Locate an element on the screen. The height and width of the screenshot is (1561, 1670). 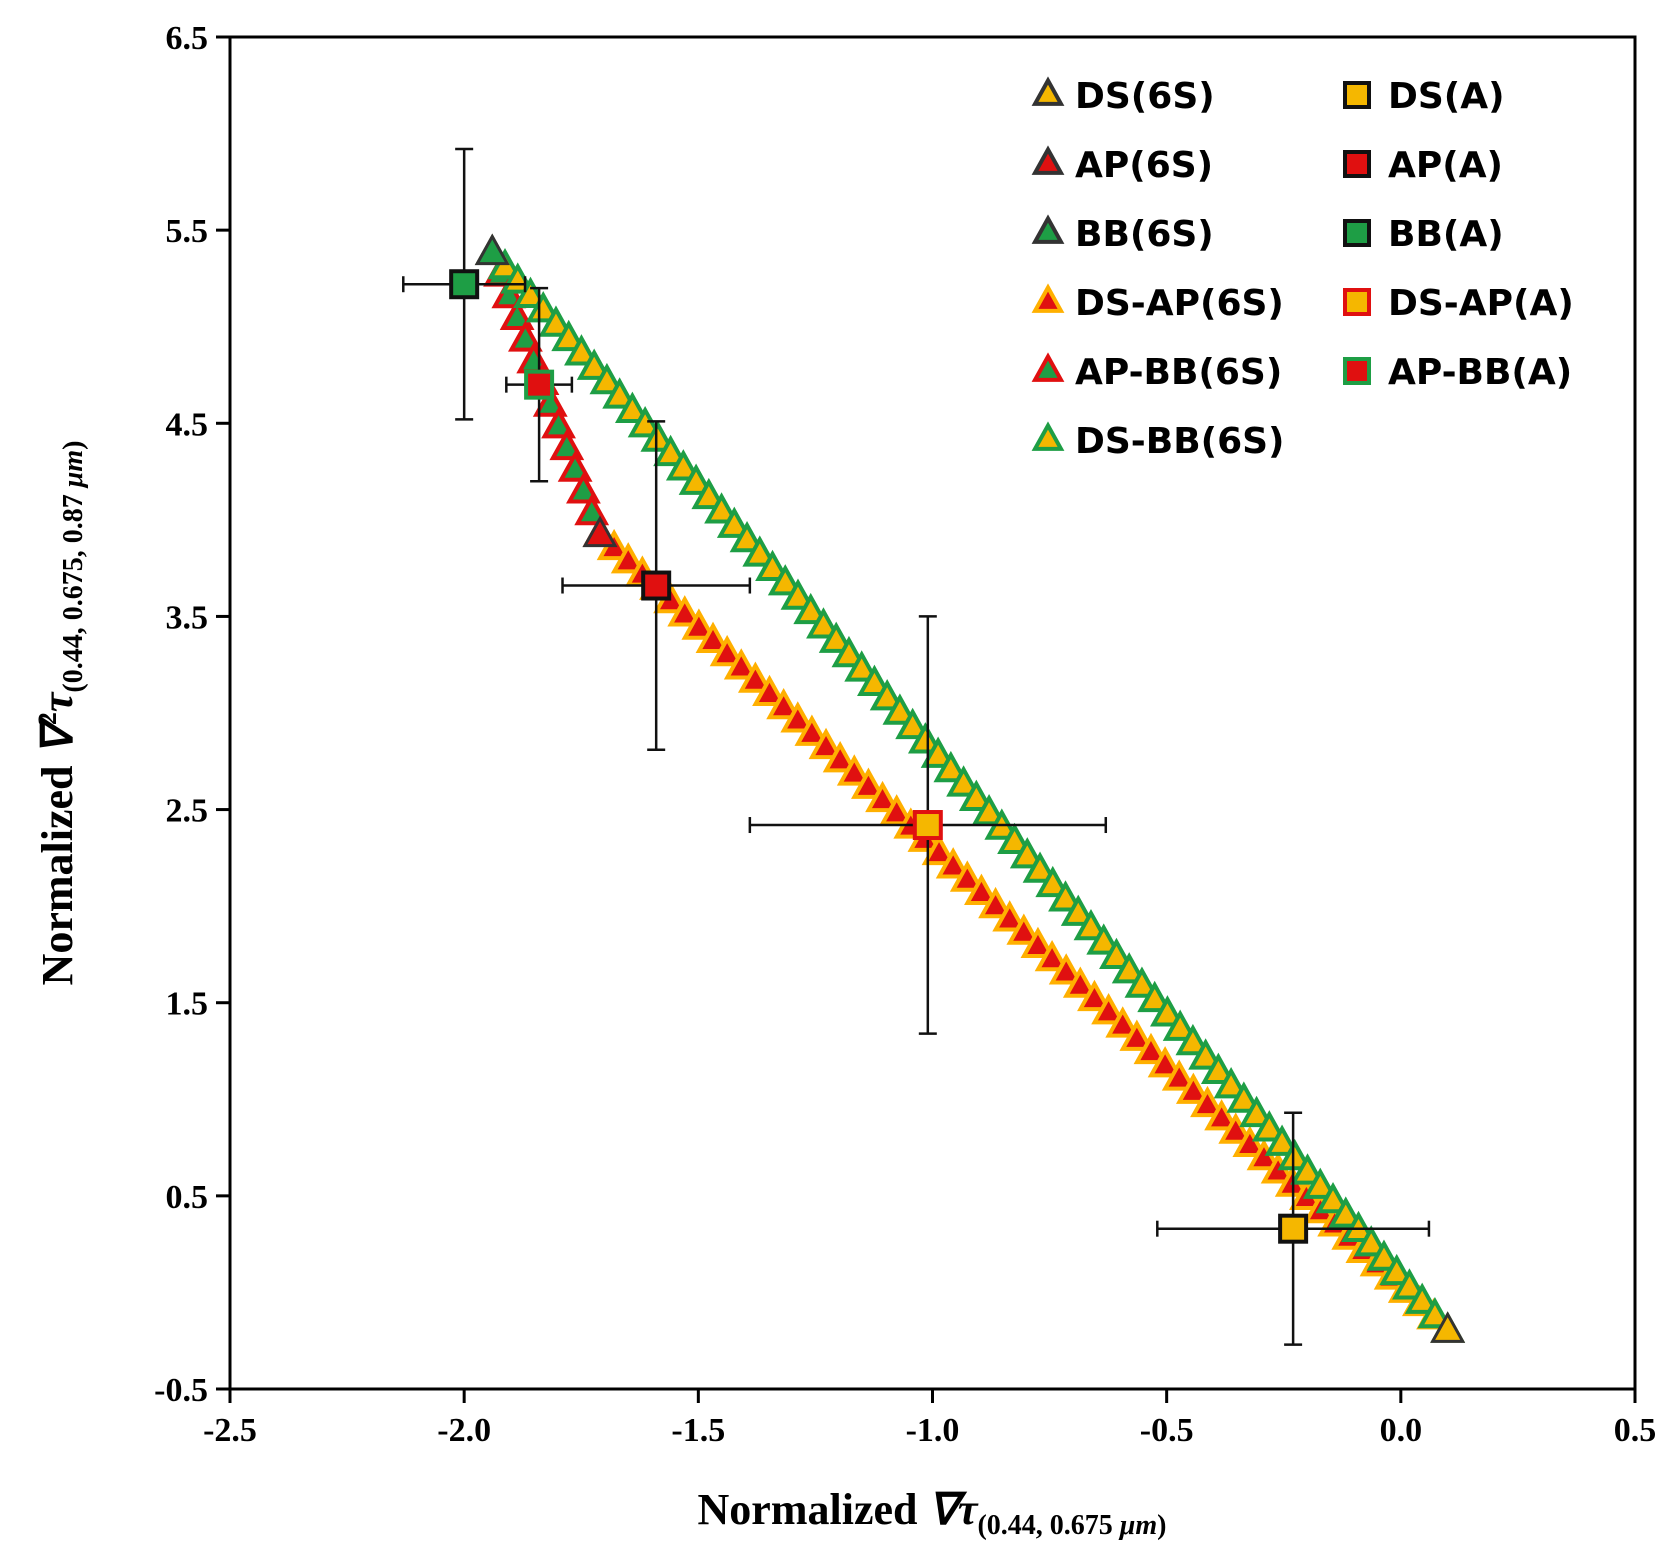
legend-label: AP(6S) is located at coordinates (1144, 165).